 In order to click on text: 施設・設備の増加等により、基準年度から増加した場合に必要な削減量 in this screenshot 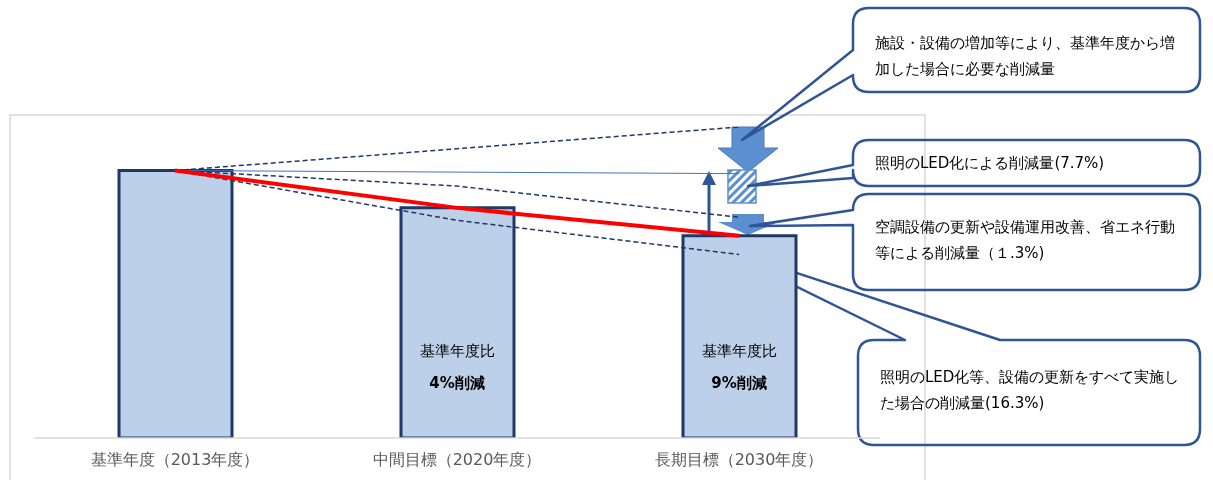, I will do `click(1025, 56)`.